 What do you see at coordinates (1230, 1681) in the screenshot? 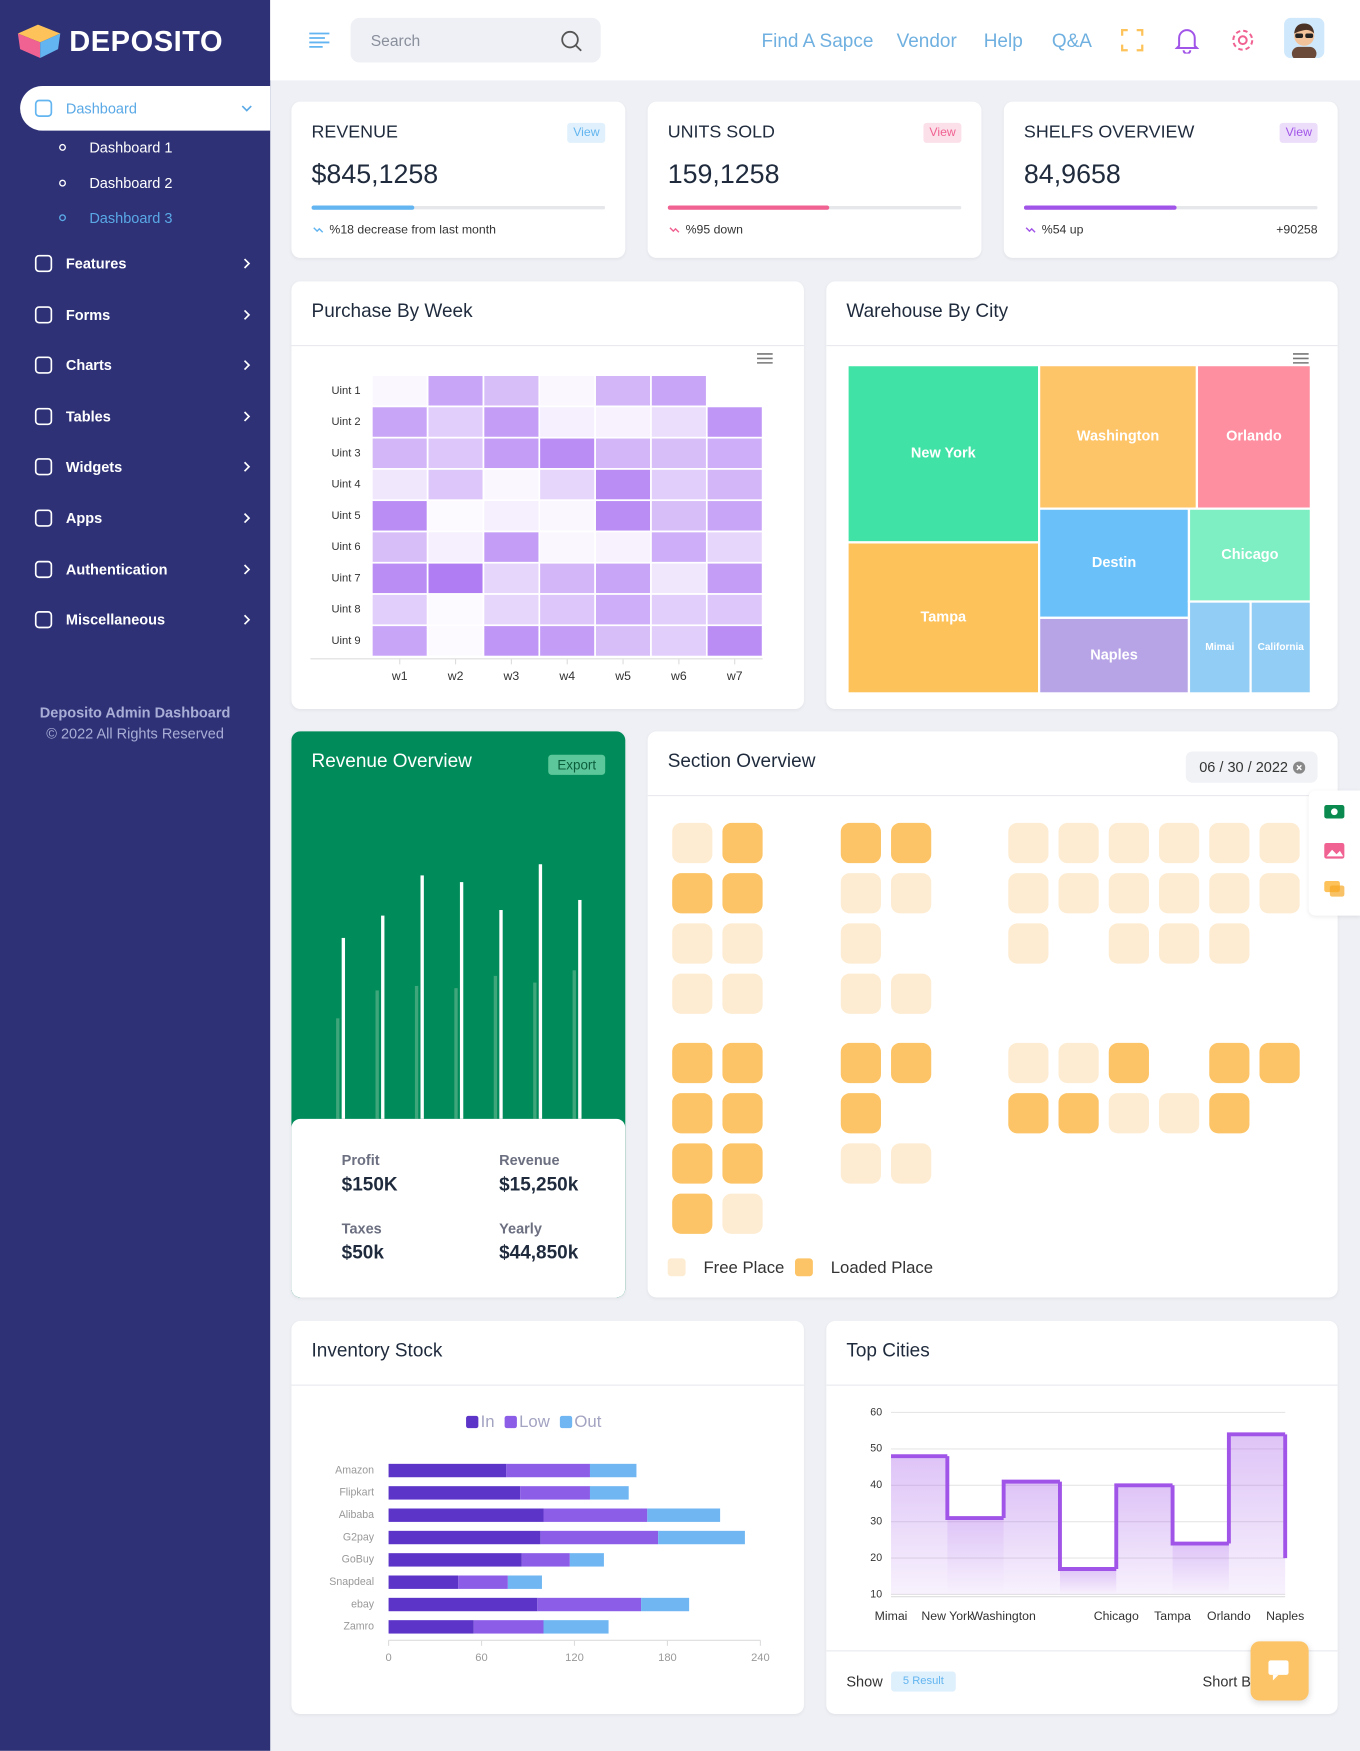
I see `sort-label: Short By` at bounding box center [1230, 1681].